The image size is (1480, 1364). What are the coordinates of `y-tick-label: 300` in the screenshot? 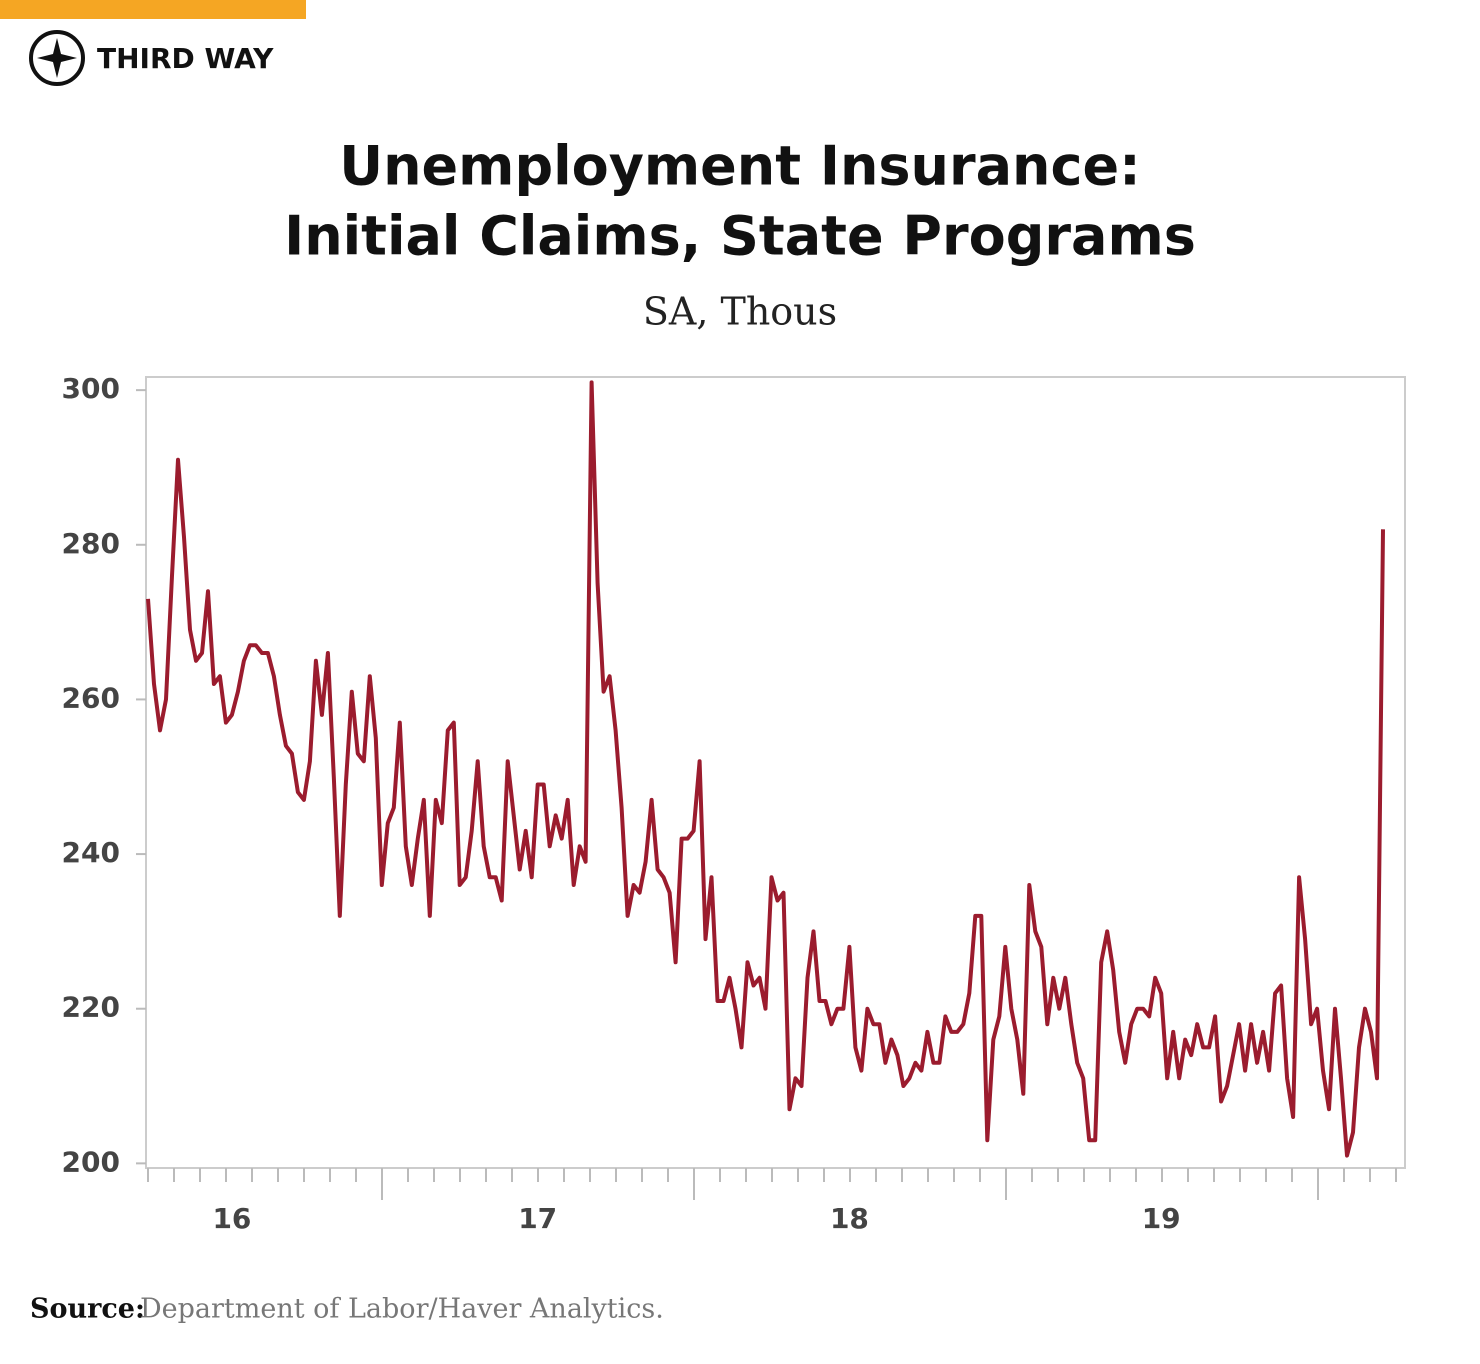 It's located at (91, 388).